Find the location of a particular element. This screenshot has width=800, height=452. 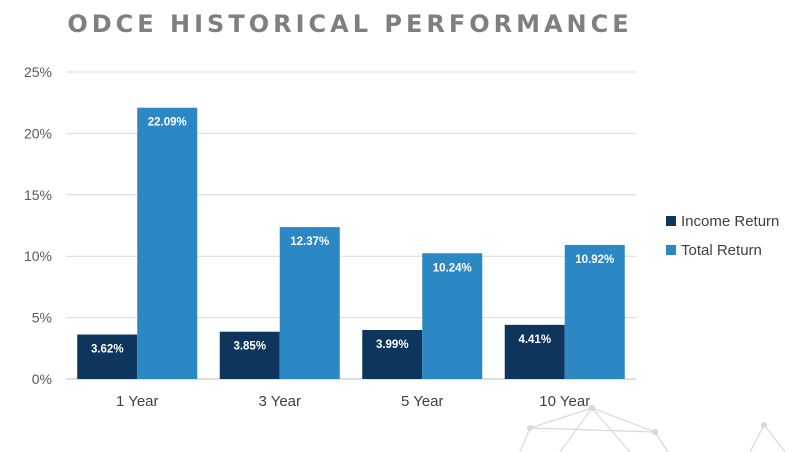

decorative-network-graphic is located at coordinates (652, 428).